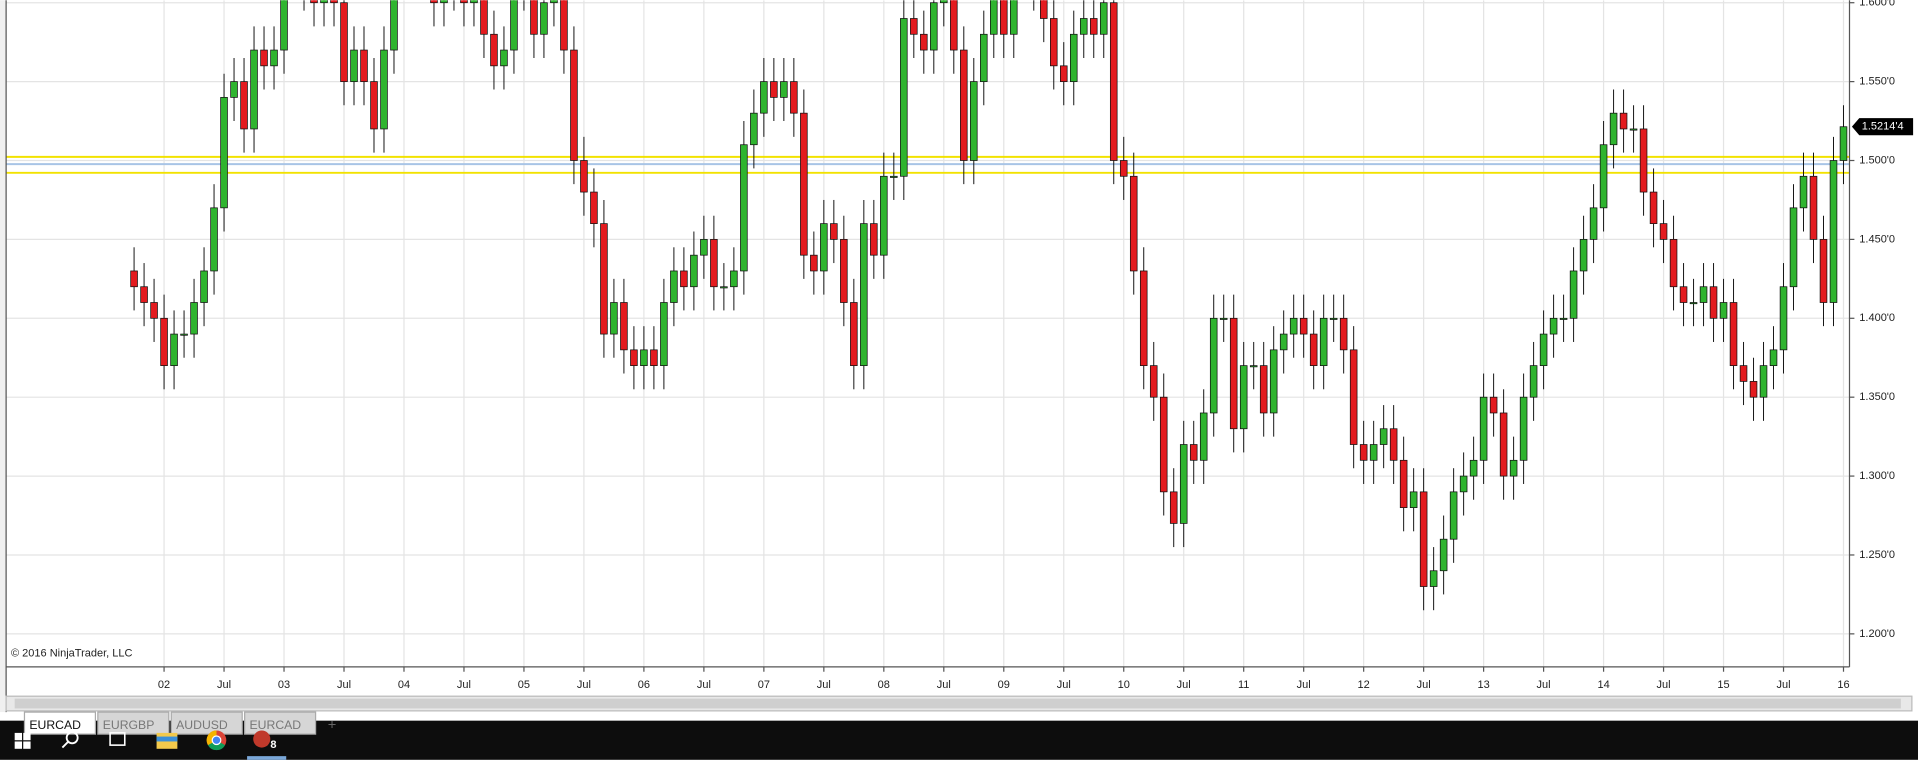 This screenshot has width=1918, height=760. I want to click on x-tick-label: 12, so click(1364, 685).